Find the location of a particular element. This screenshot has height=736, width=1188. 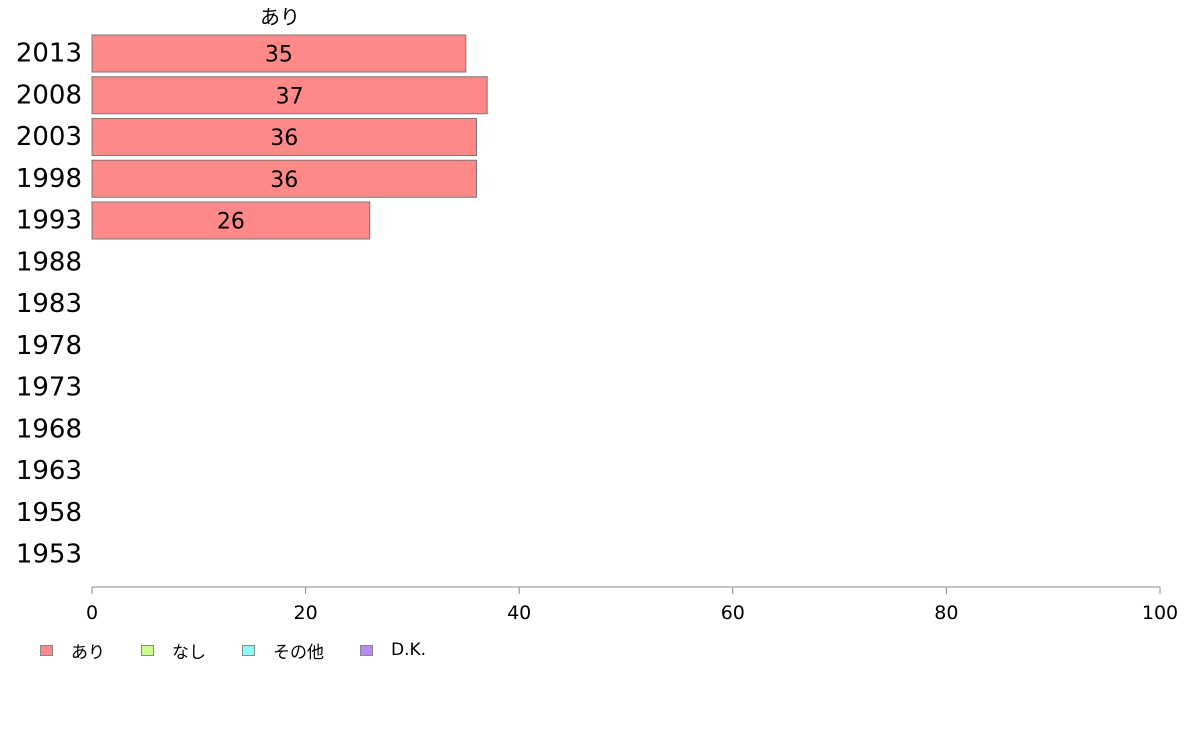

legend-item: あり is located at coordinates (72, 650).